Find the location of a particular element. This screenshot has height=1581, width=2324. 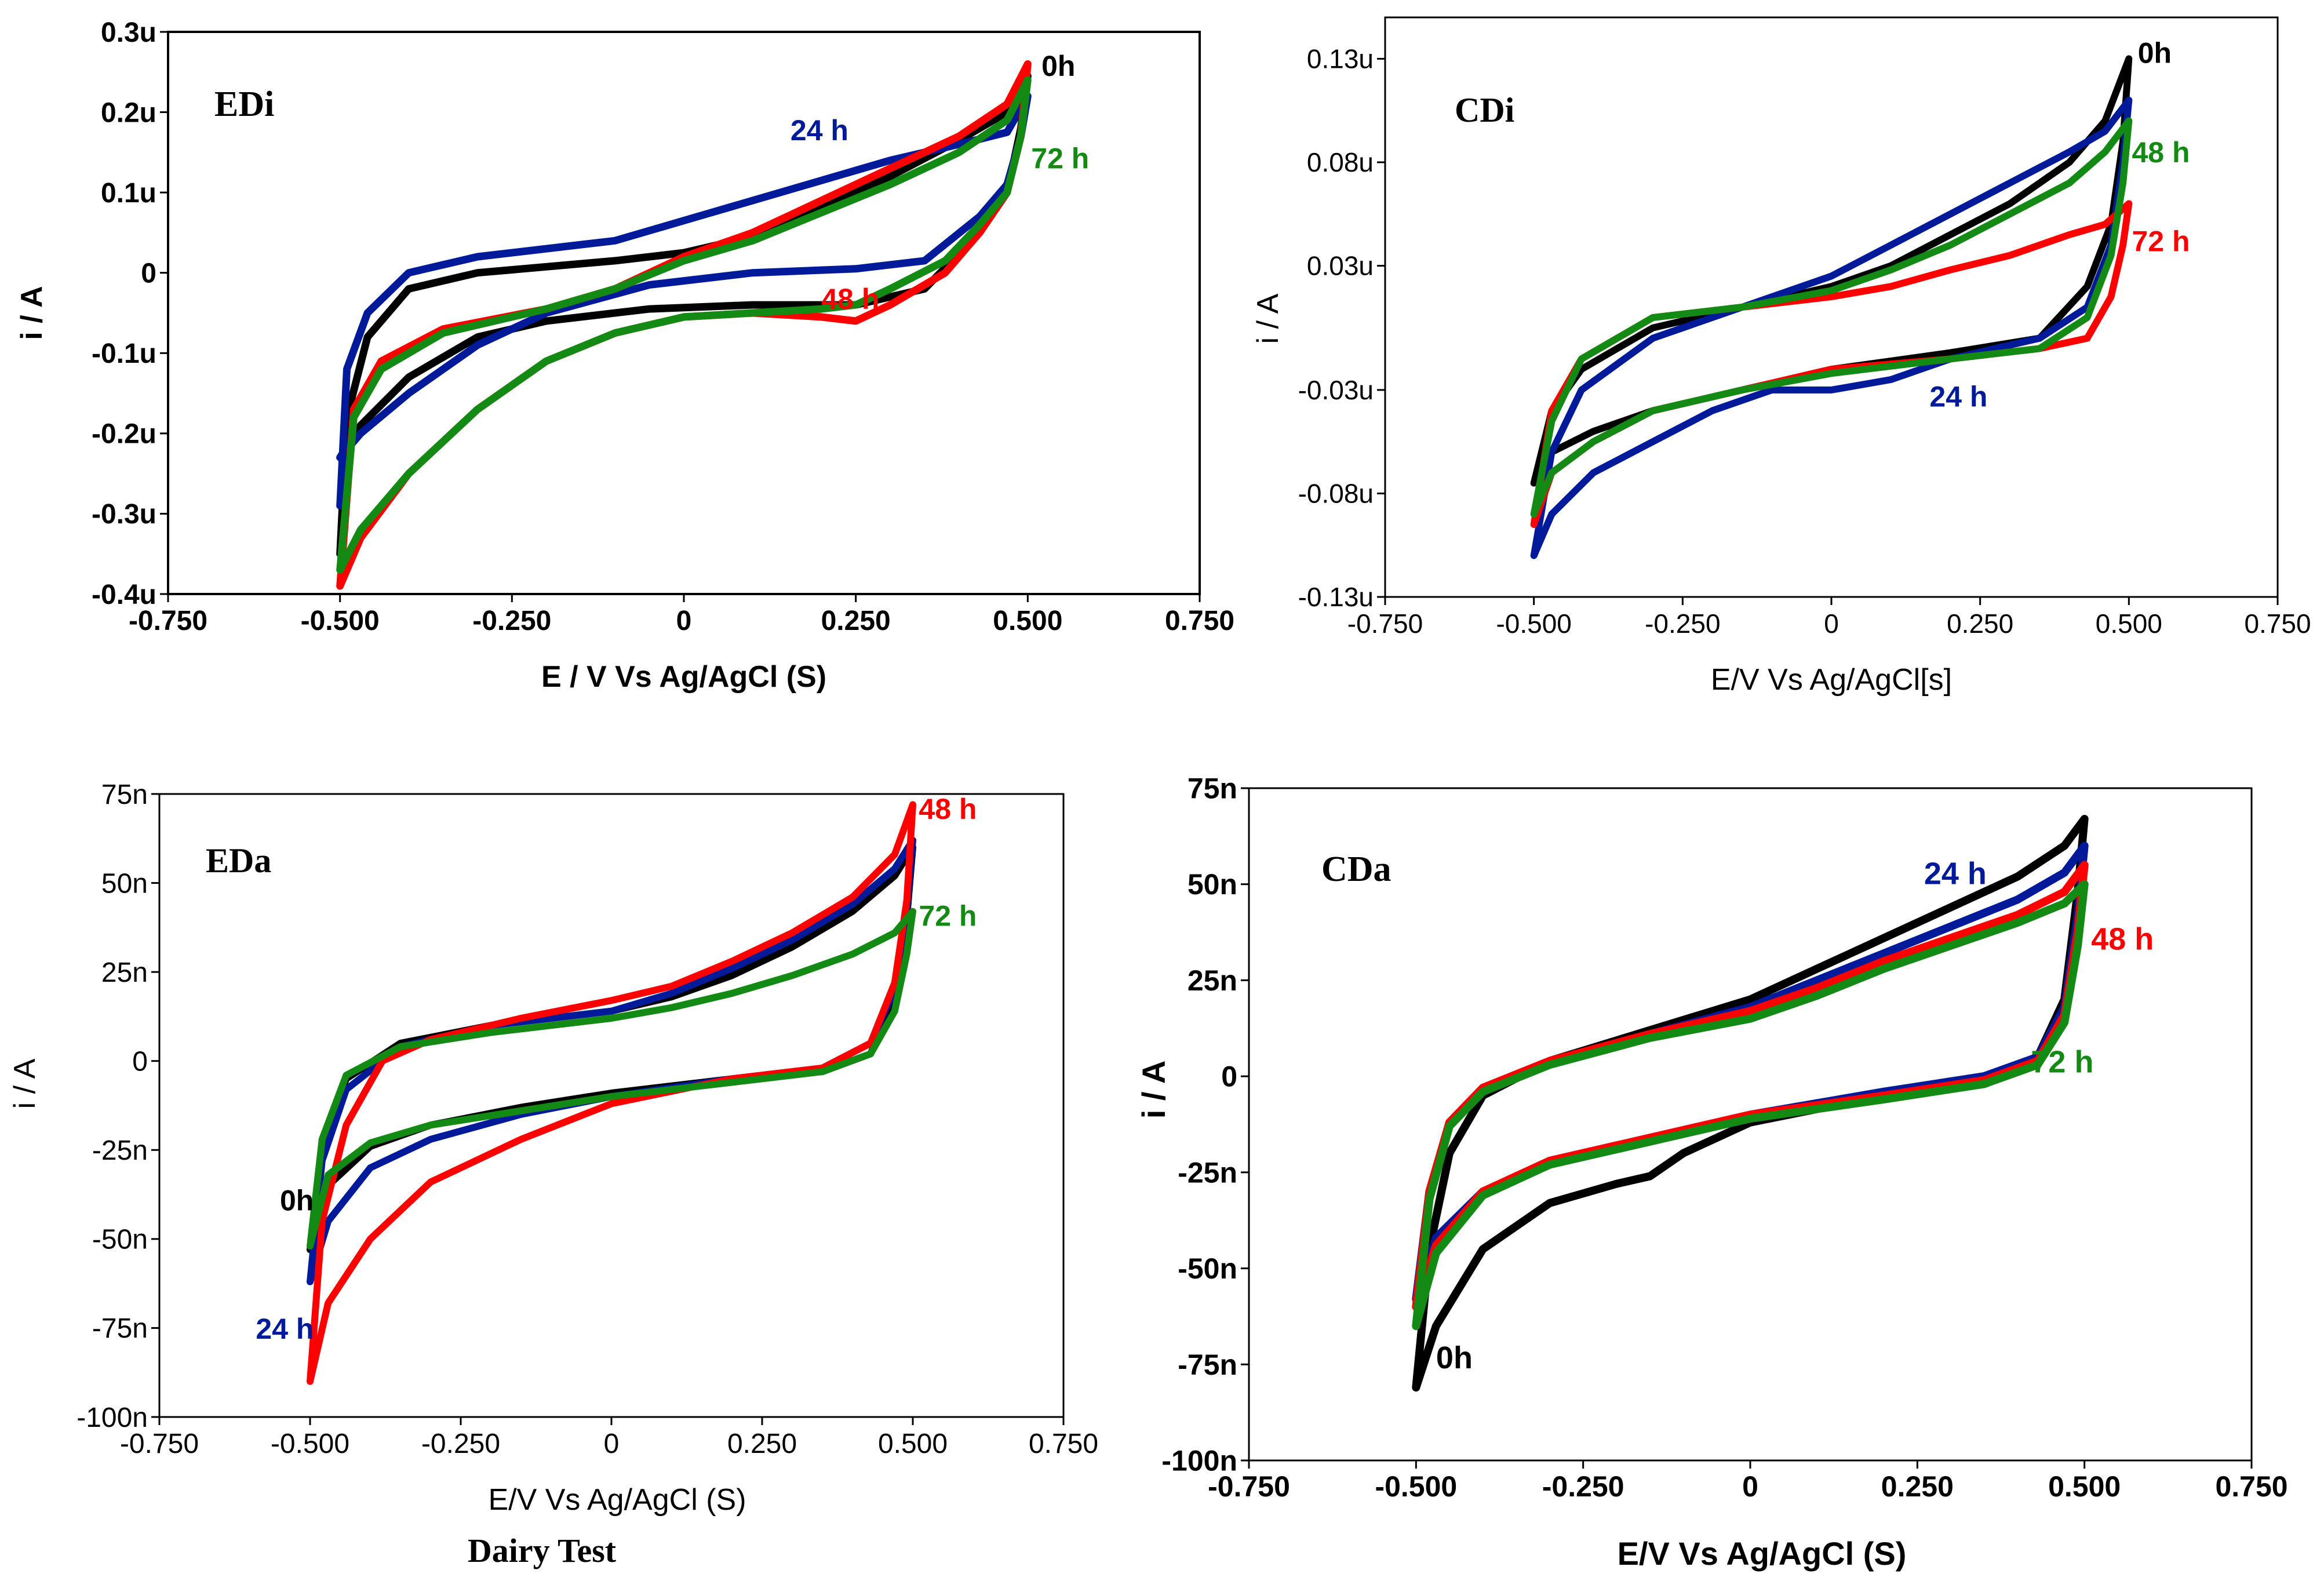

annotations-edi: 0h 24 h 72 h 48 h is located at coordinates (940, 183).